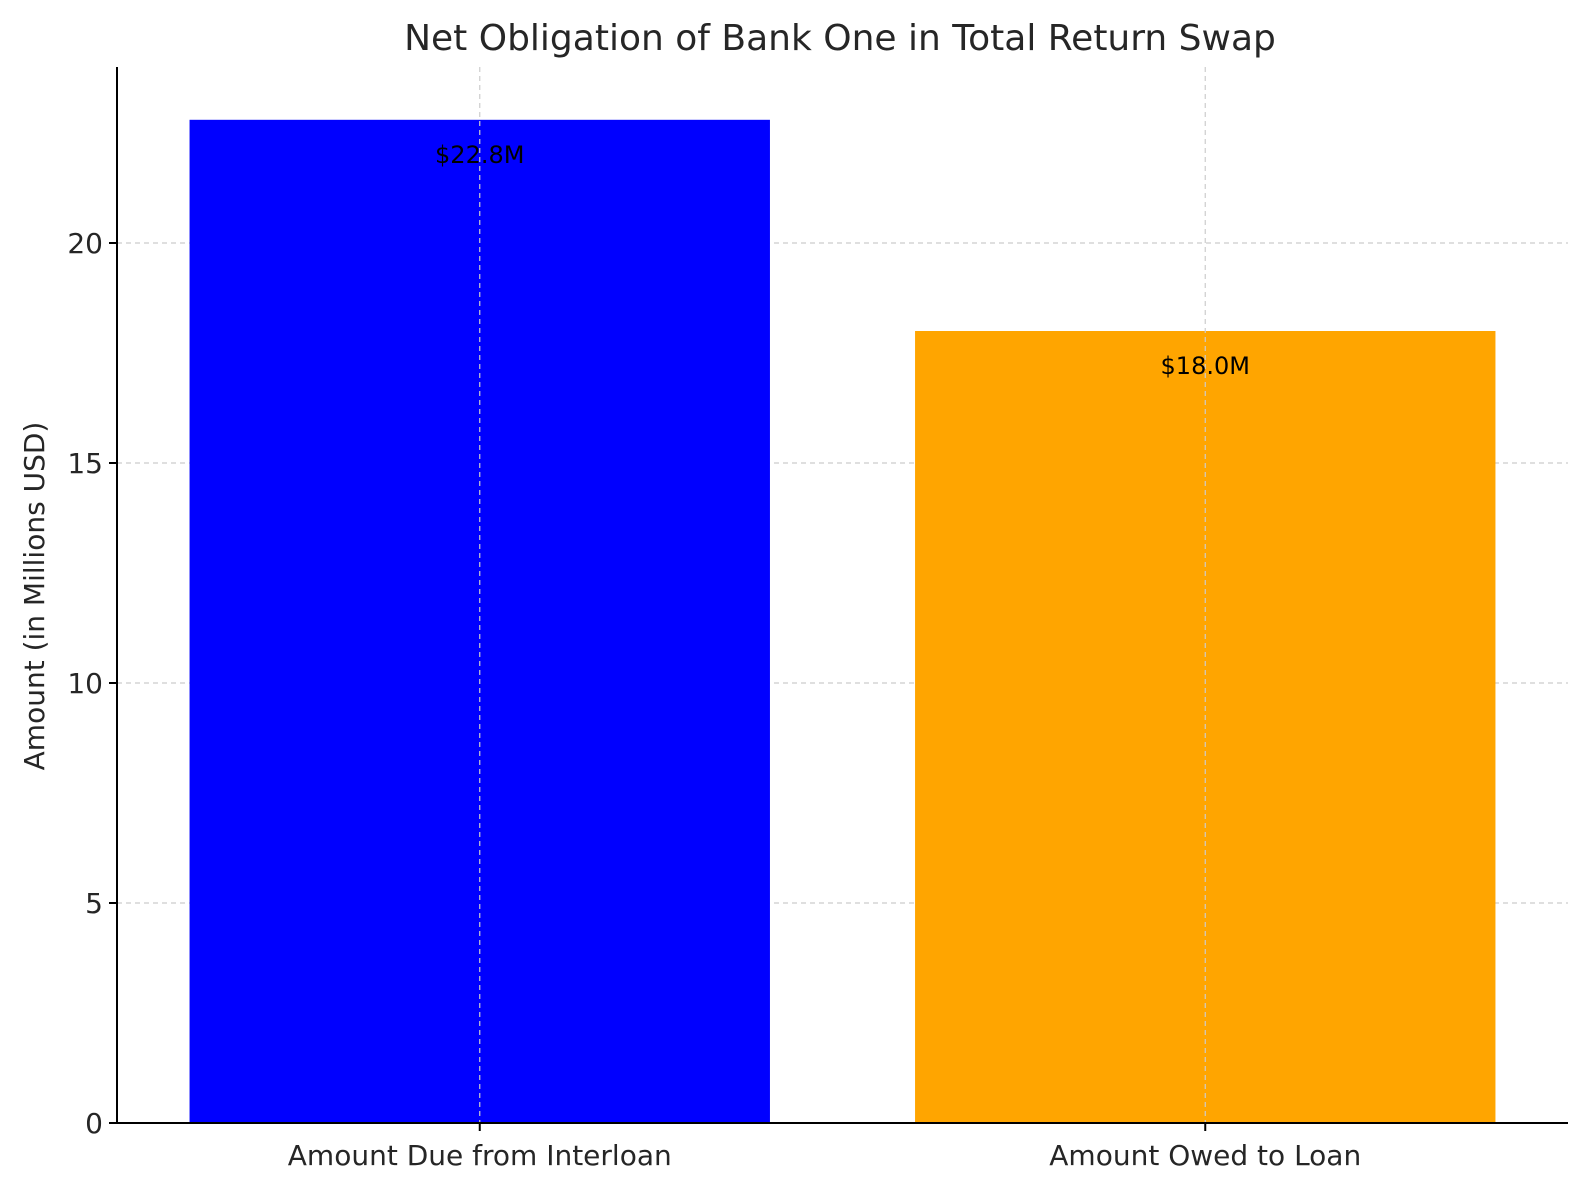 The image size is (1580, 1180). I want to click on x-tick-label: Amount Due from Interloan, so click(480, 1155).